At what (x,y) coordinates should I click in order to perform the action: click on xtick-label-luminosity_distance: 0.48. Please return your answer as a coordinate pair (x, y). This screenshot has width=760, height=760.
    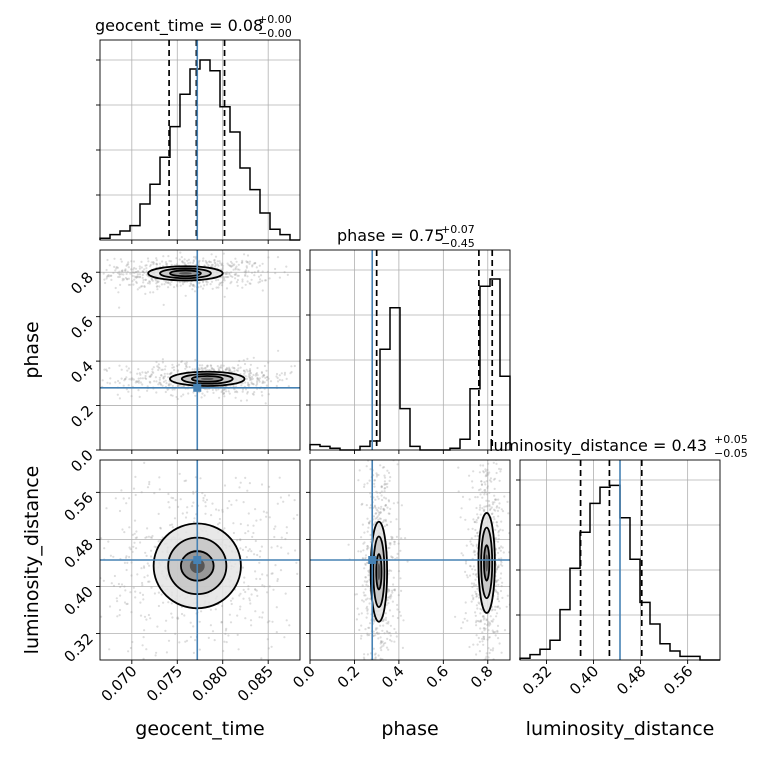
    Looking at the image, I should click on (631, 680).